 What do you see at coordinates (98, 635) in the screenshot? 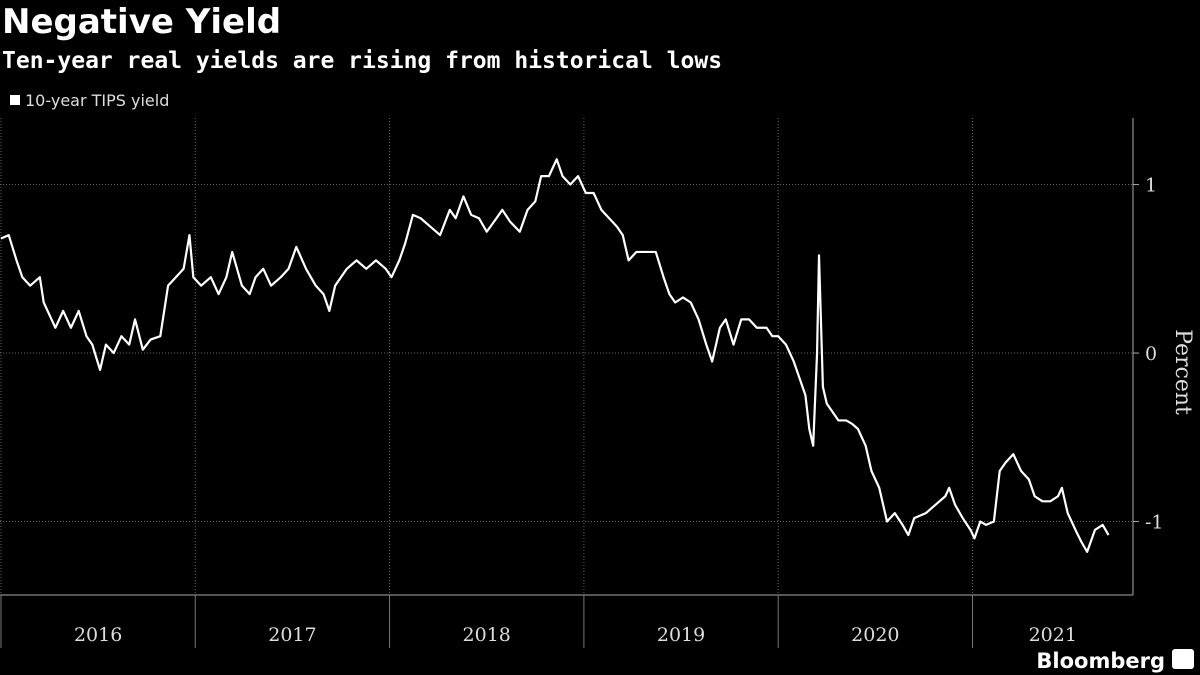
I see `x-tick-label: 2016` at bounding box center [98, 635].